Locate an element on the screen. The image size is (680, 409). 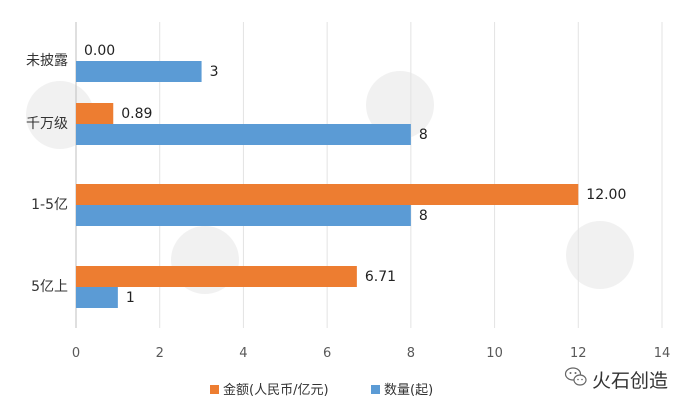
x-tick-label-7: 14 is located at coordinates (662, 353).